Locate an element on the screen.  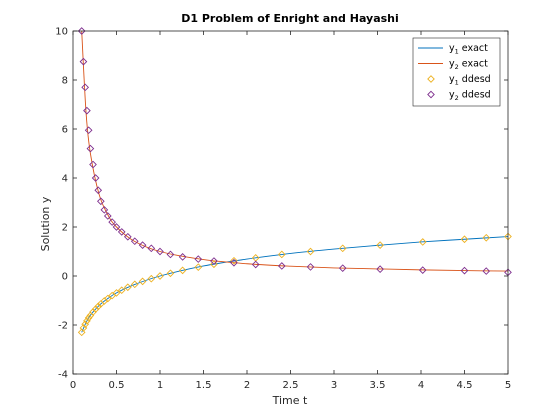
y-tick-label: 2 is located at coordinates (65, 228).